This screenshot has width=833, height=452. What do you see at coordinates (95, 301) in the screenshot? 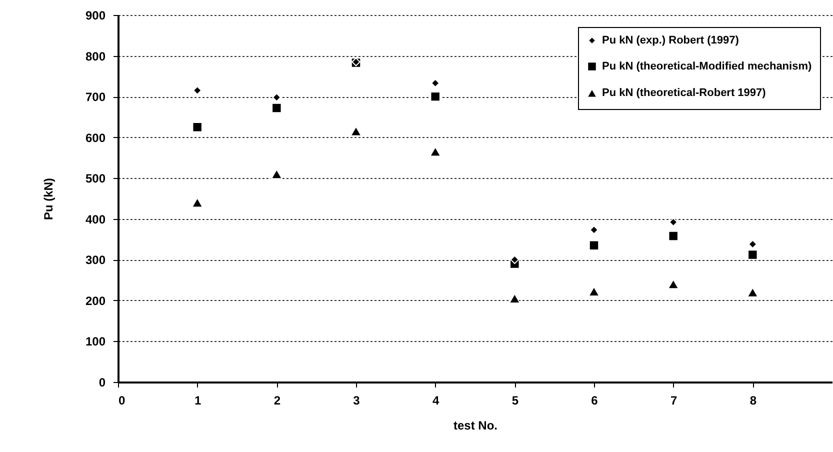
I see `y-tick-label: 200` at bounding box center [95, 301].